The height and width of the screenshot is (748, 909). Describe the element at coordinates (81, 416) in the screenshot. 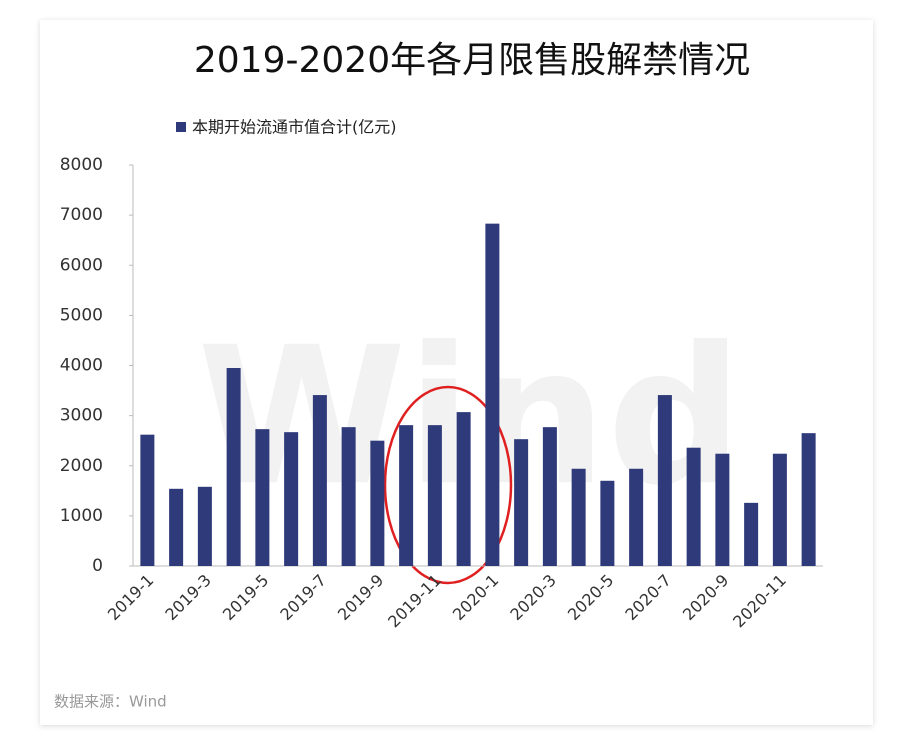

I see `y-tick-label: 3000` at that location.